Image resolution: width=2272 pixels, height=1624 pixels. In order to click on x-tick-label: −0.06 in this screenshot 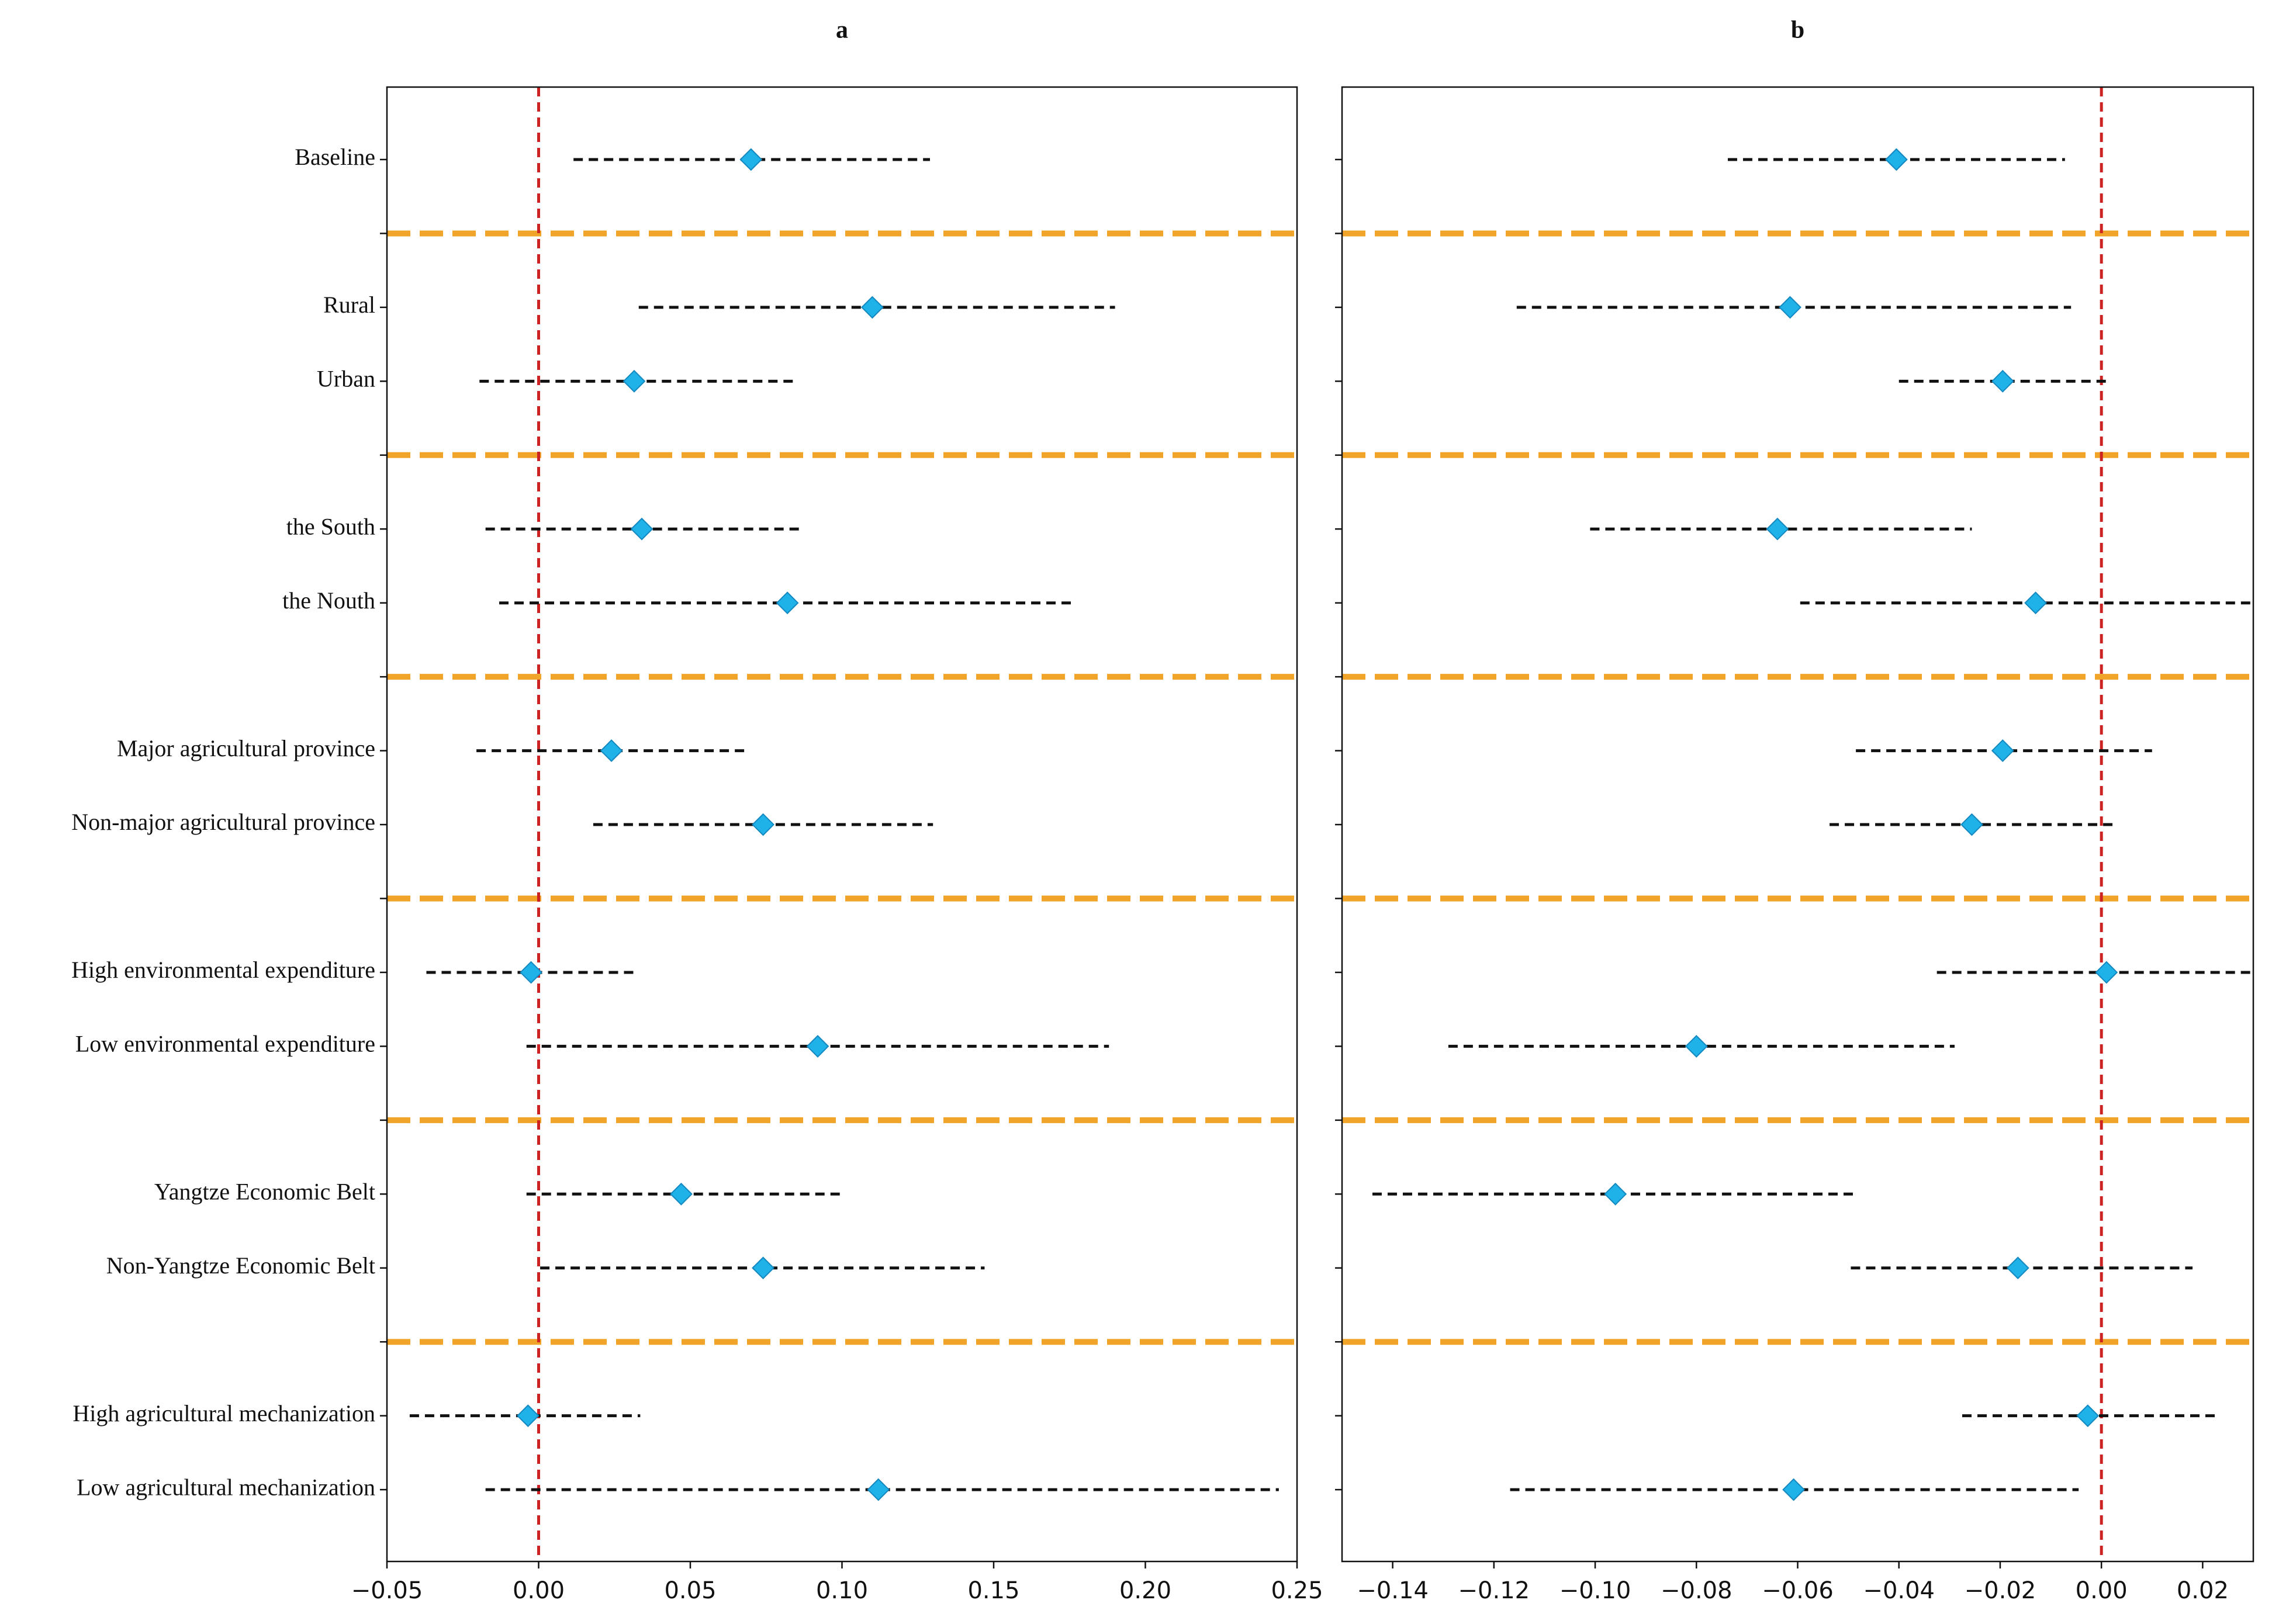, I will do `click(1798, 1590)`.